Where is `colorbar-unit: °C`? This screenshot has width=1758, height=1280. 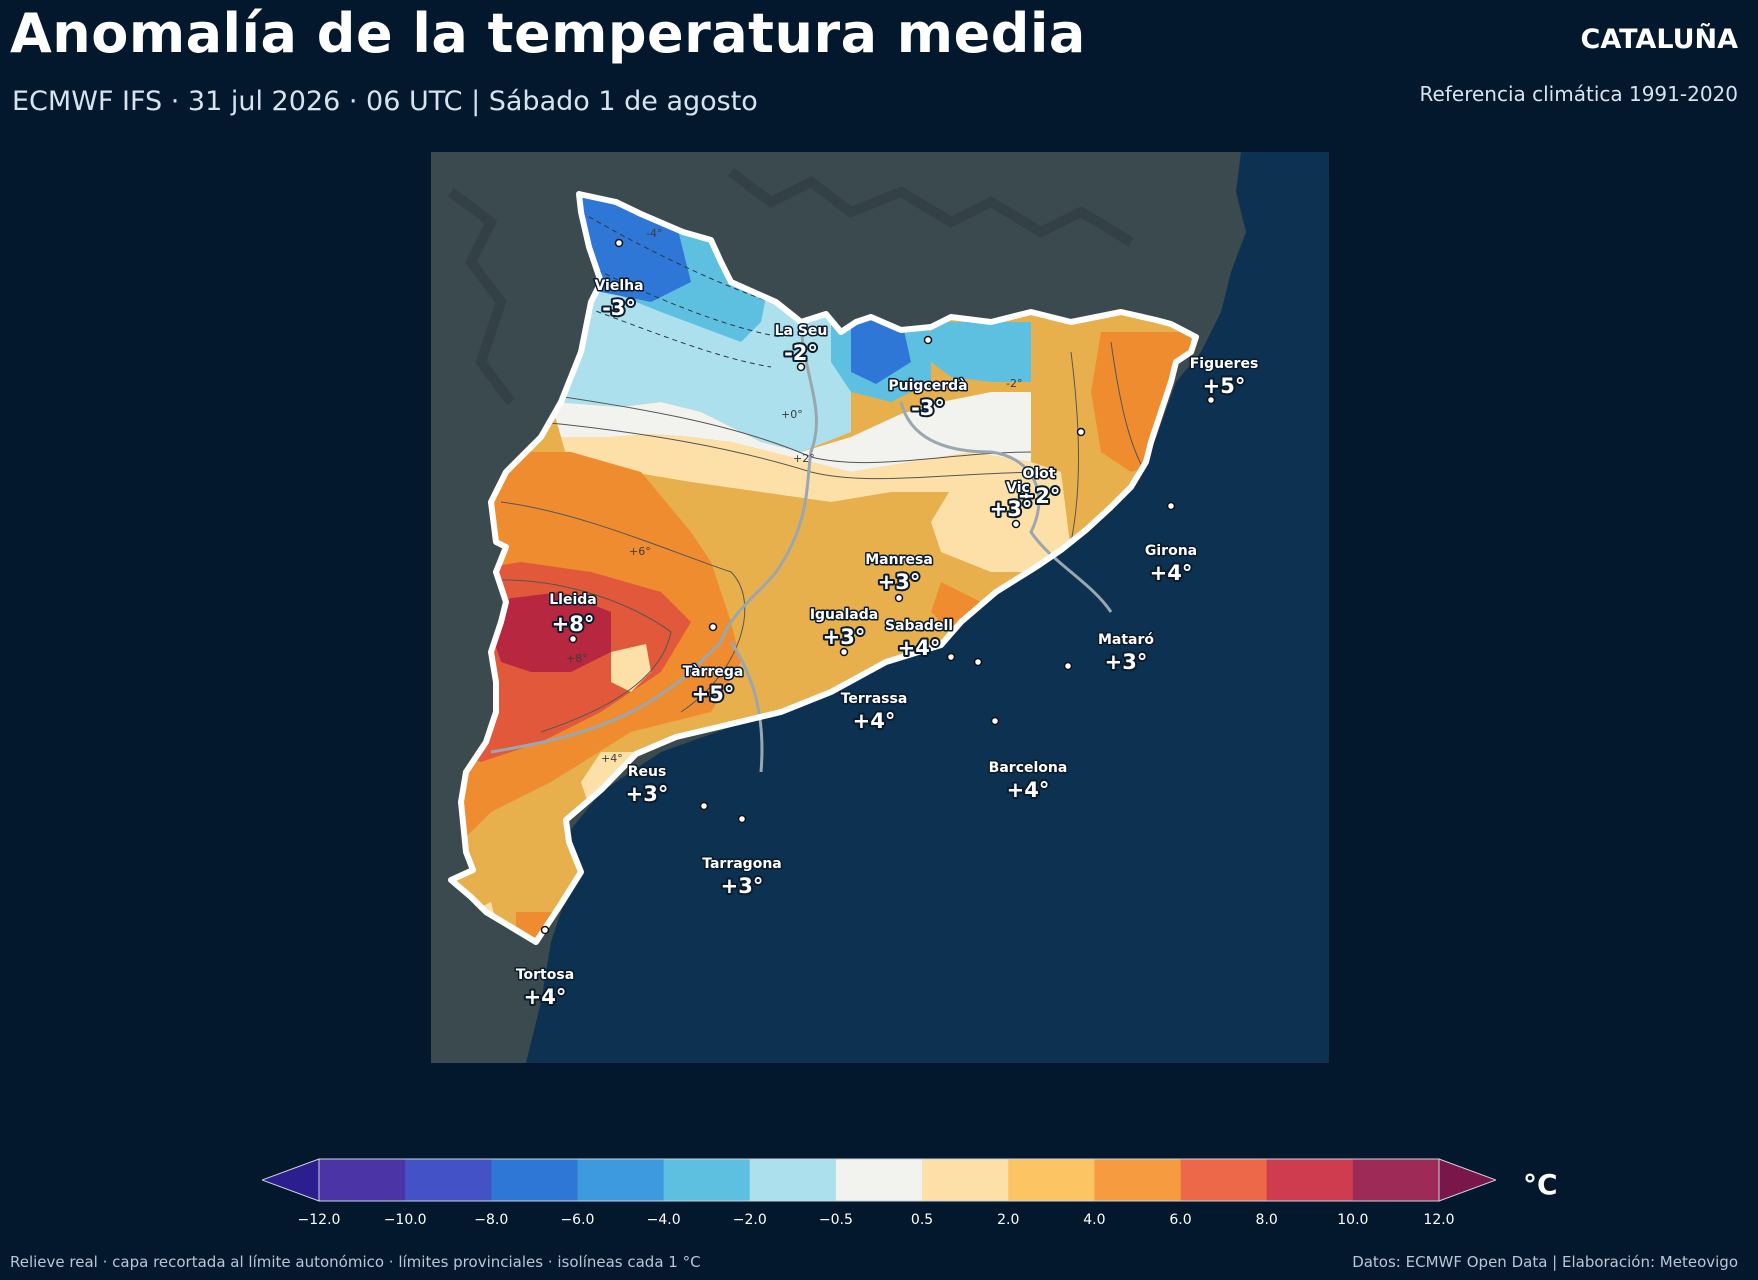
colorbar-unit: °C is located at coordinates (1540, 1184).